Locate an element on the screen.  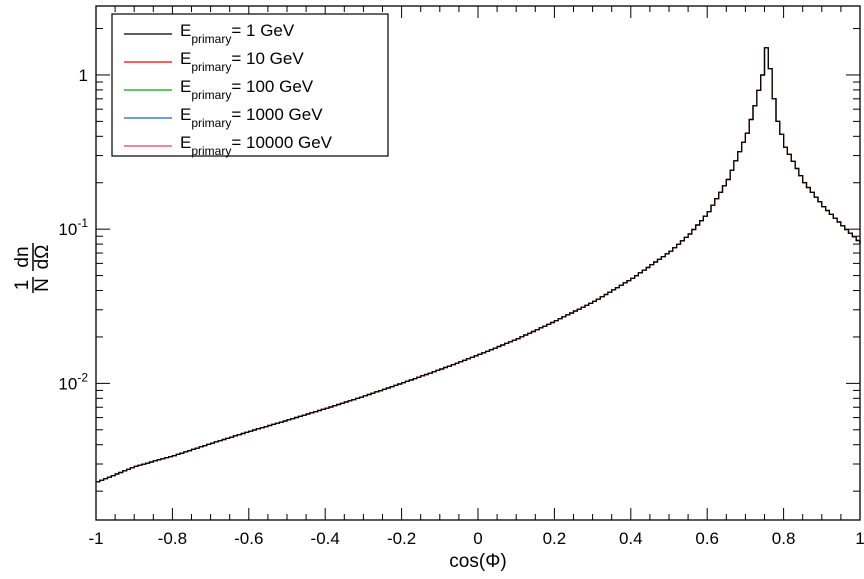
legend-label: Eprimary= 1 GeV is located at coordinates (237, 33).